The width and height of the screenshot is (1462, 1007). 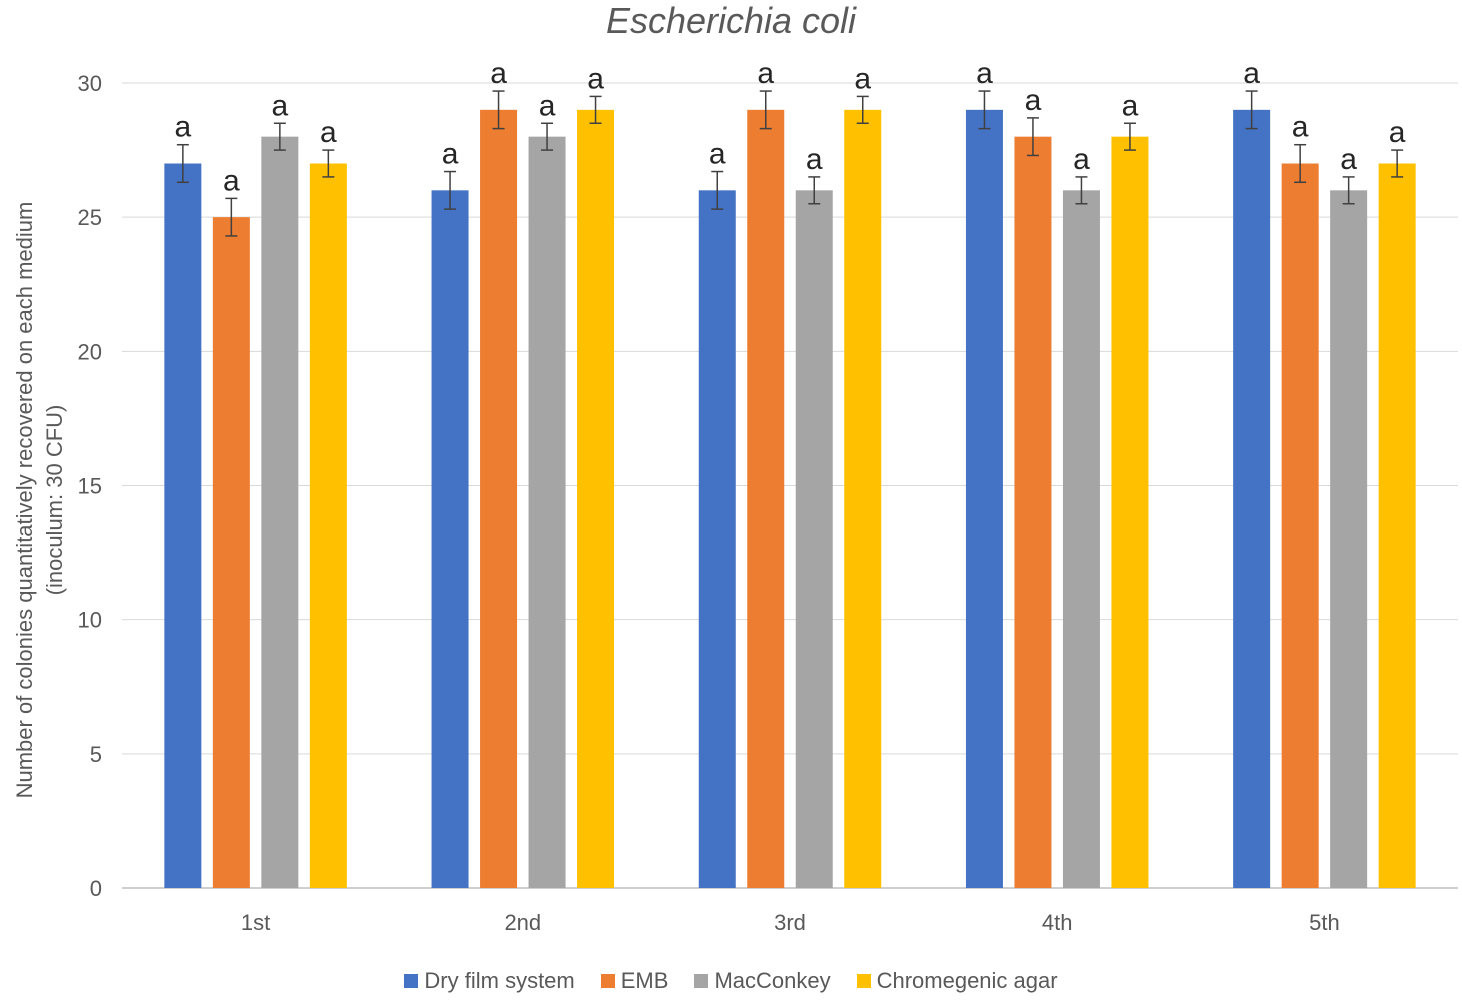 What do you see at coordinates (90, 351) in the screenshot?
I see `y-tick-label: 20` at bounding box center [90, 351].